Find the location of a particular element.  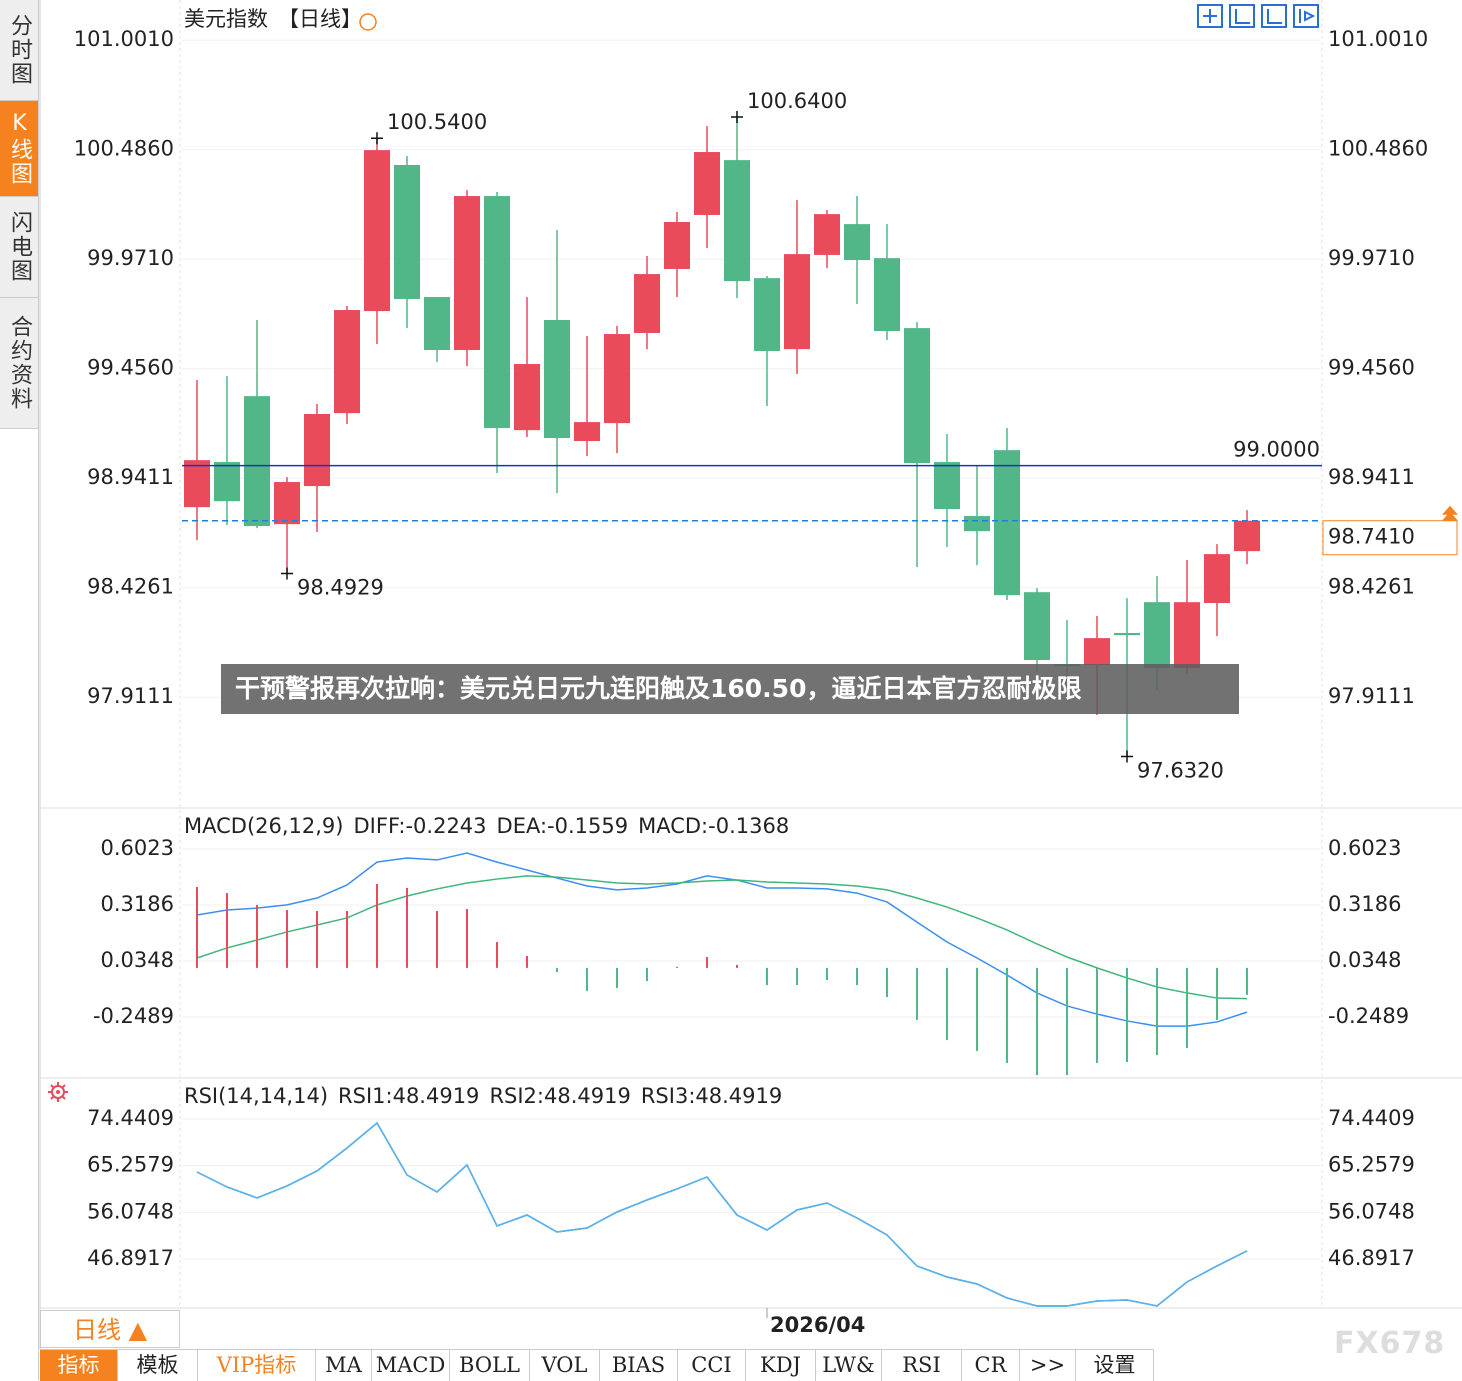

toolbar-item: 设置 is located at coordinates (1115, 1365).